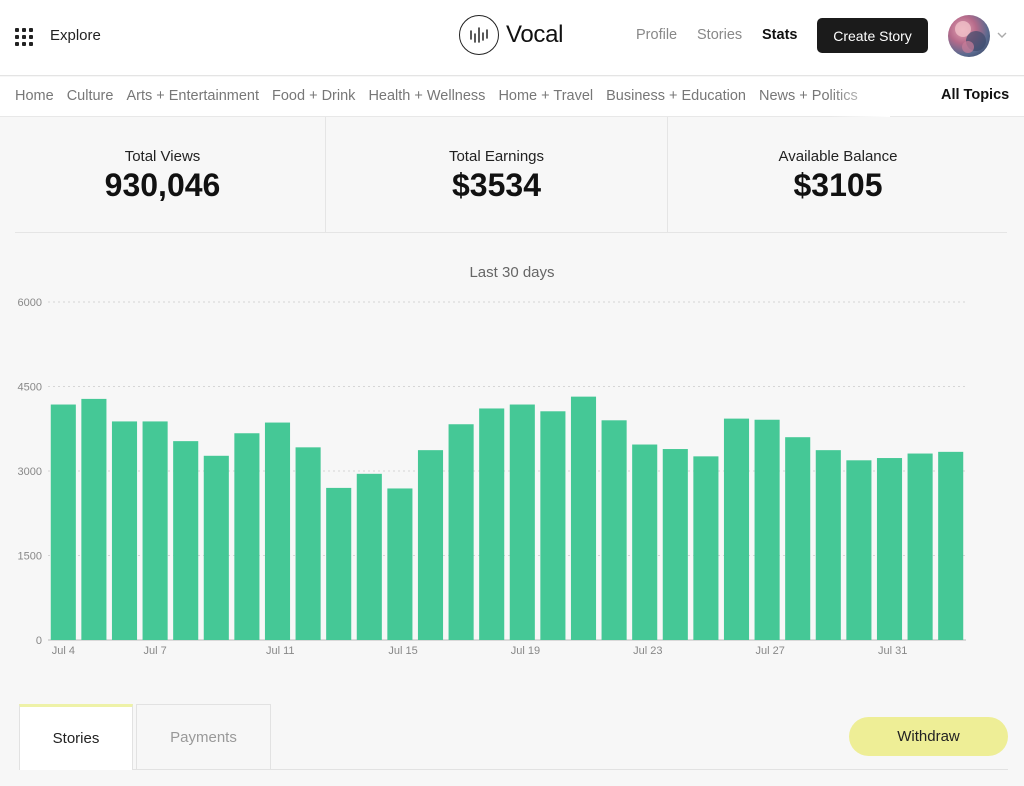 Image resolution: width=1024 pixels, height=786 pixels. Describe the element at coordinates (860, 97) in the screenshot. I see `topics-fade` at that location.